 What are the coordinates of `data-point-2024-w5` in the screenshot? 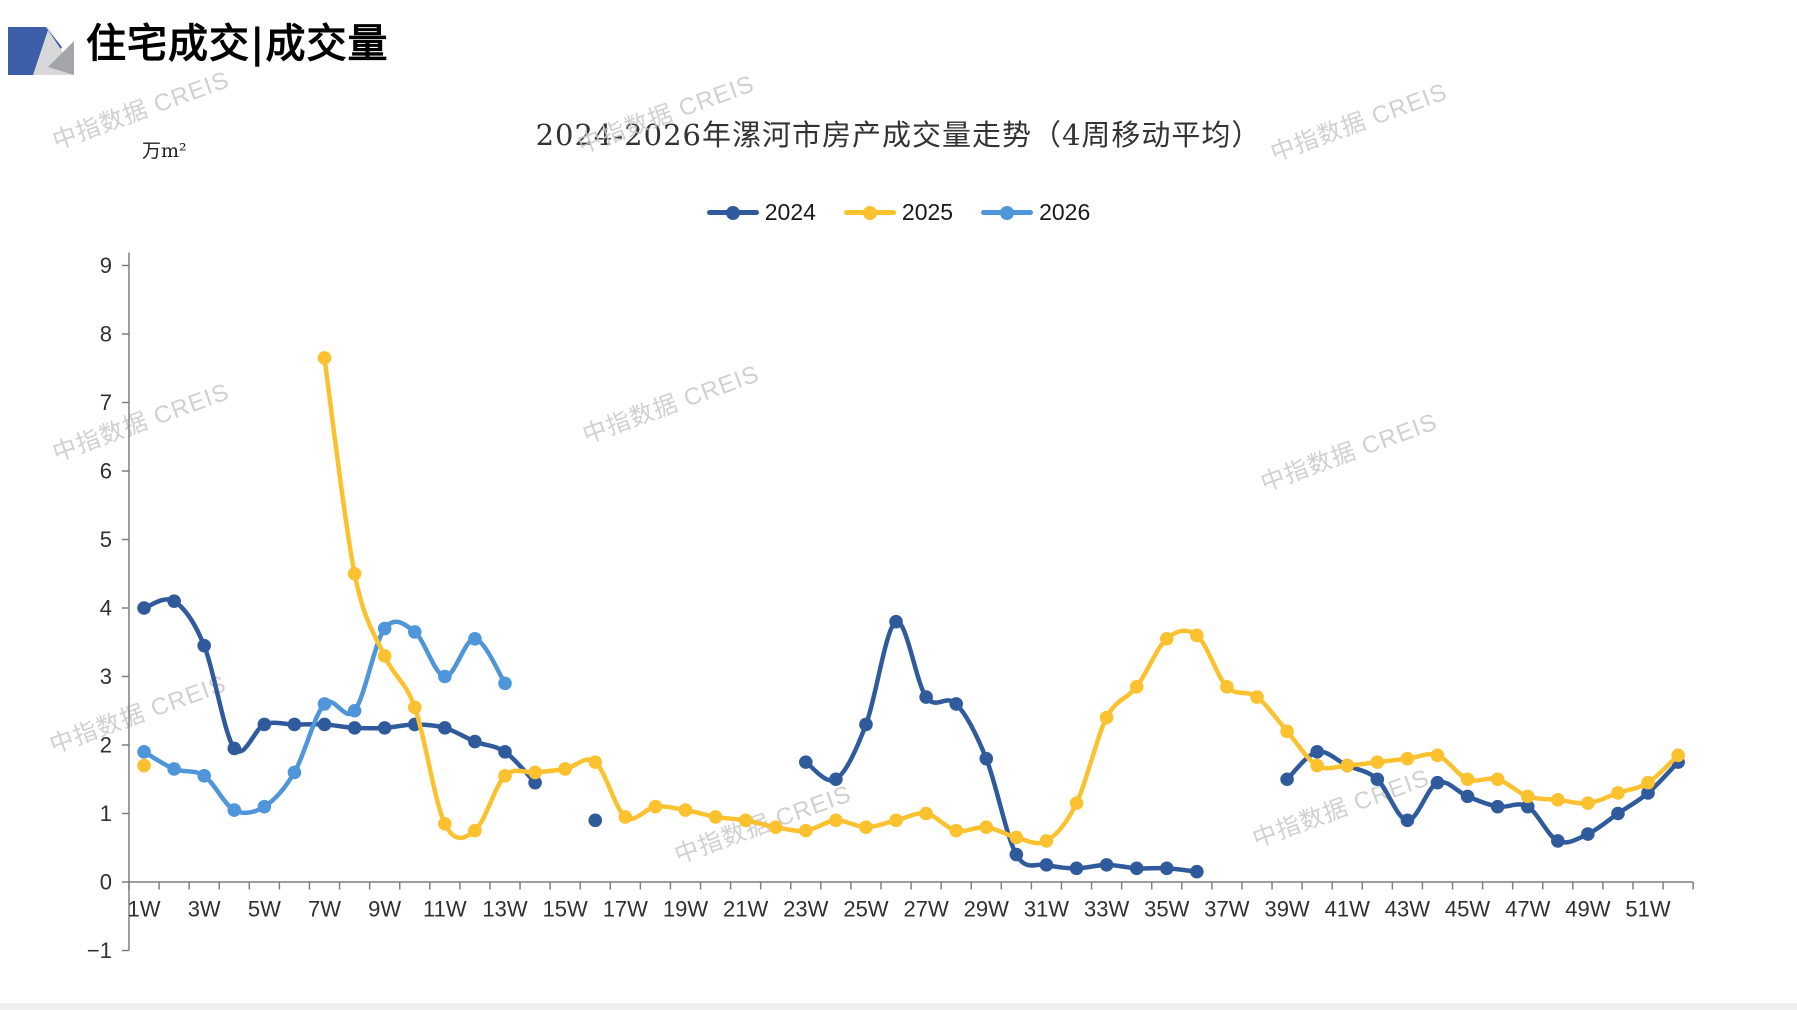 It's located at (264, 724).